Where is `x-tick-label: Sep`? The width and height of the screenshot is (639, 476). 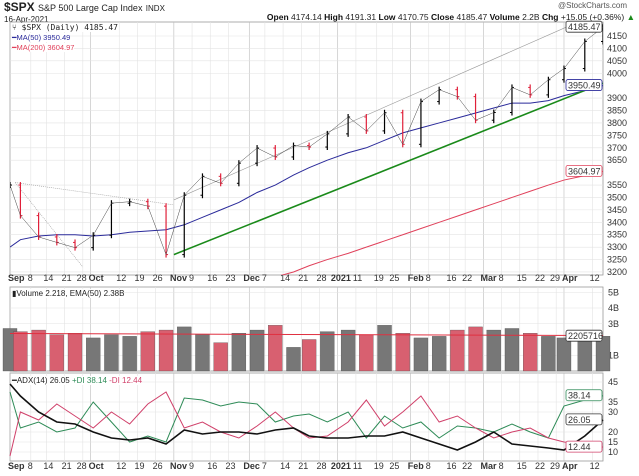
x-tick-label: Sep is located at coordinates (16, 466).